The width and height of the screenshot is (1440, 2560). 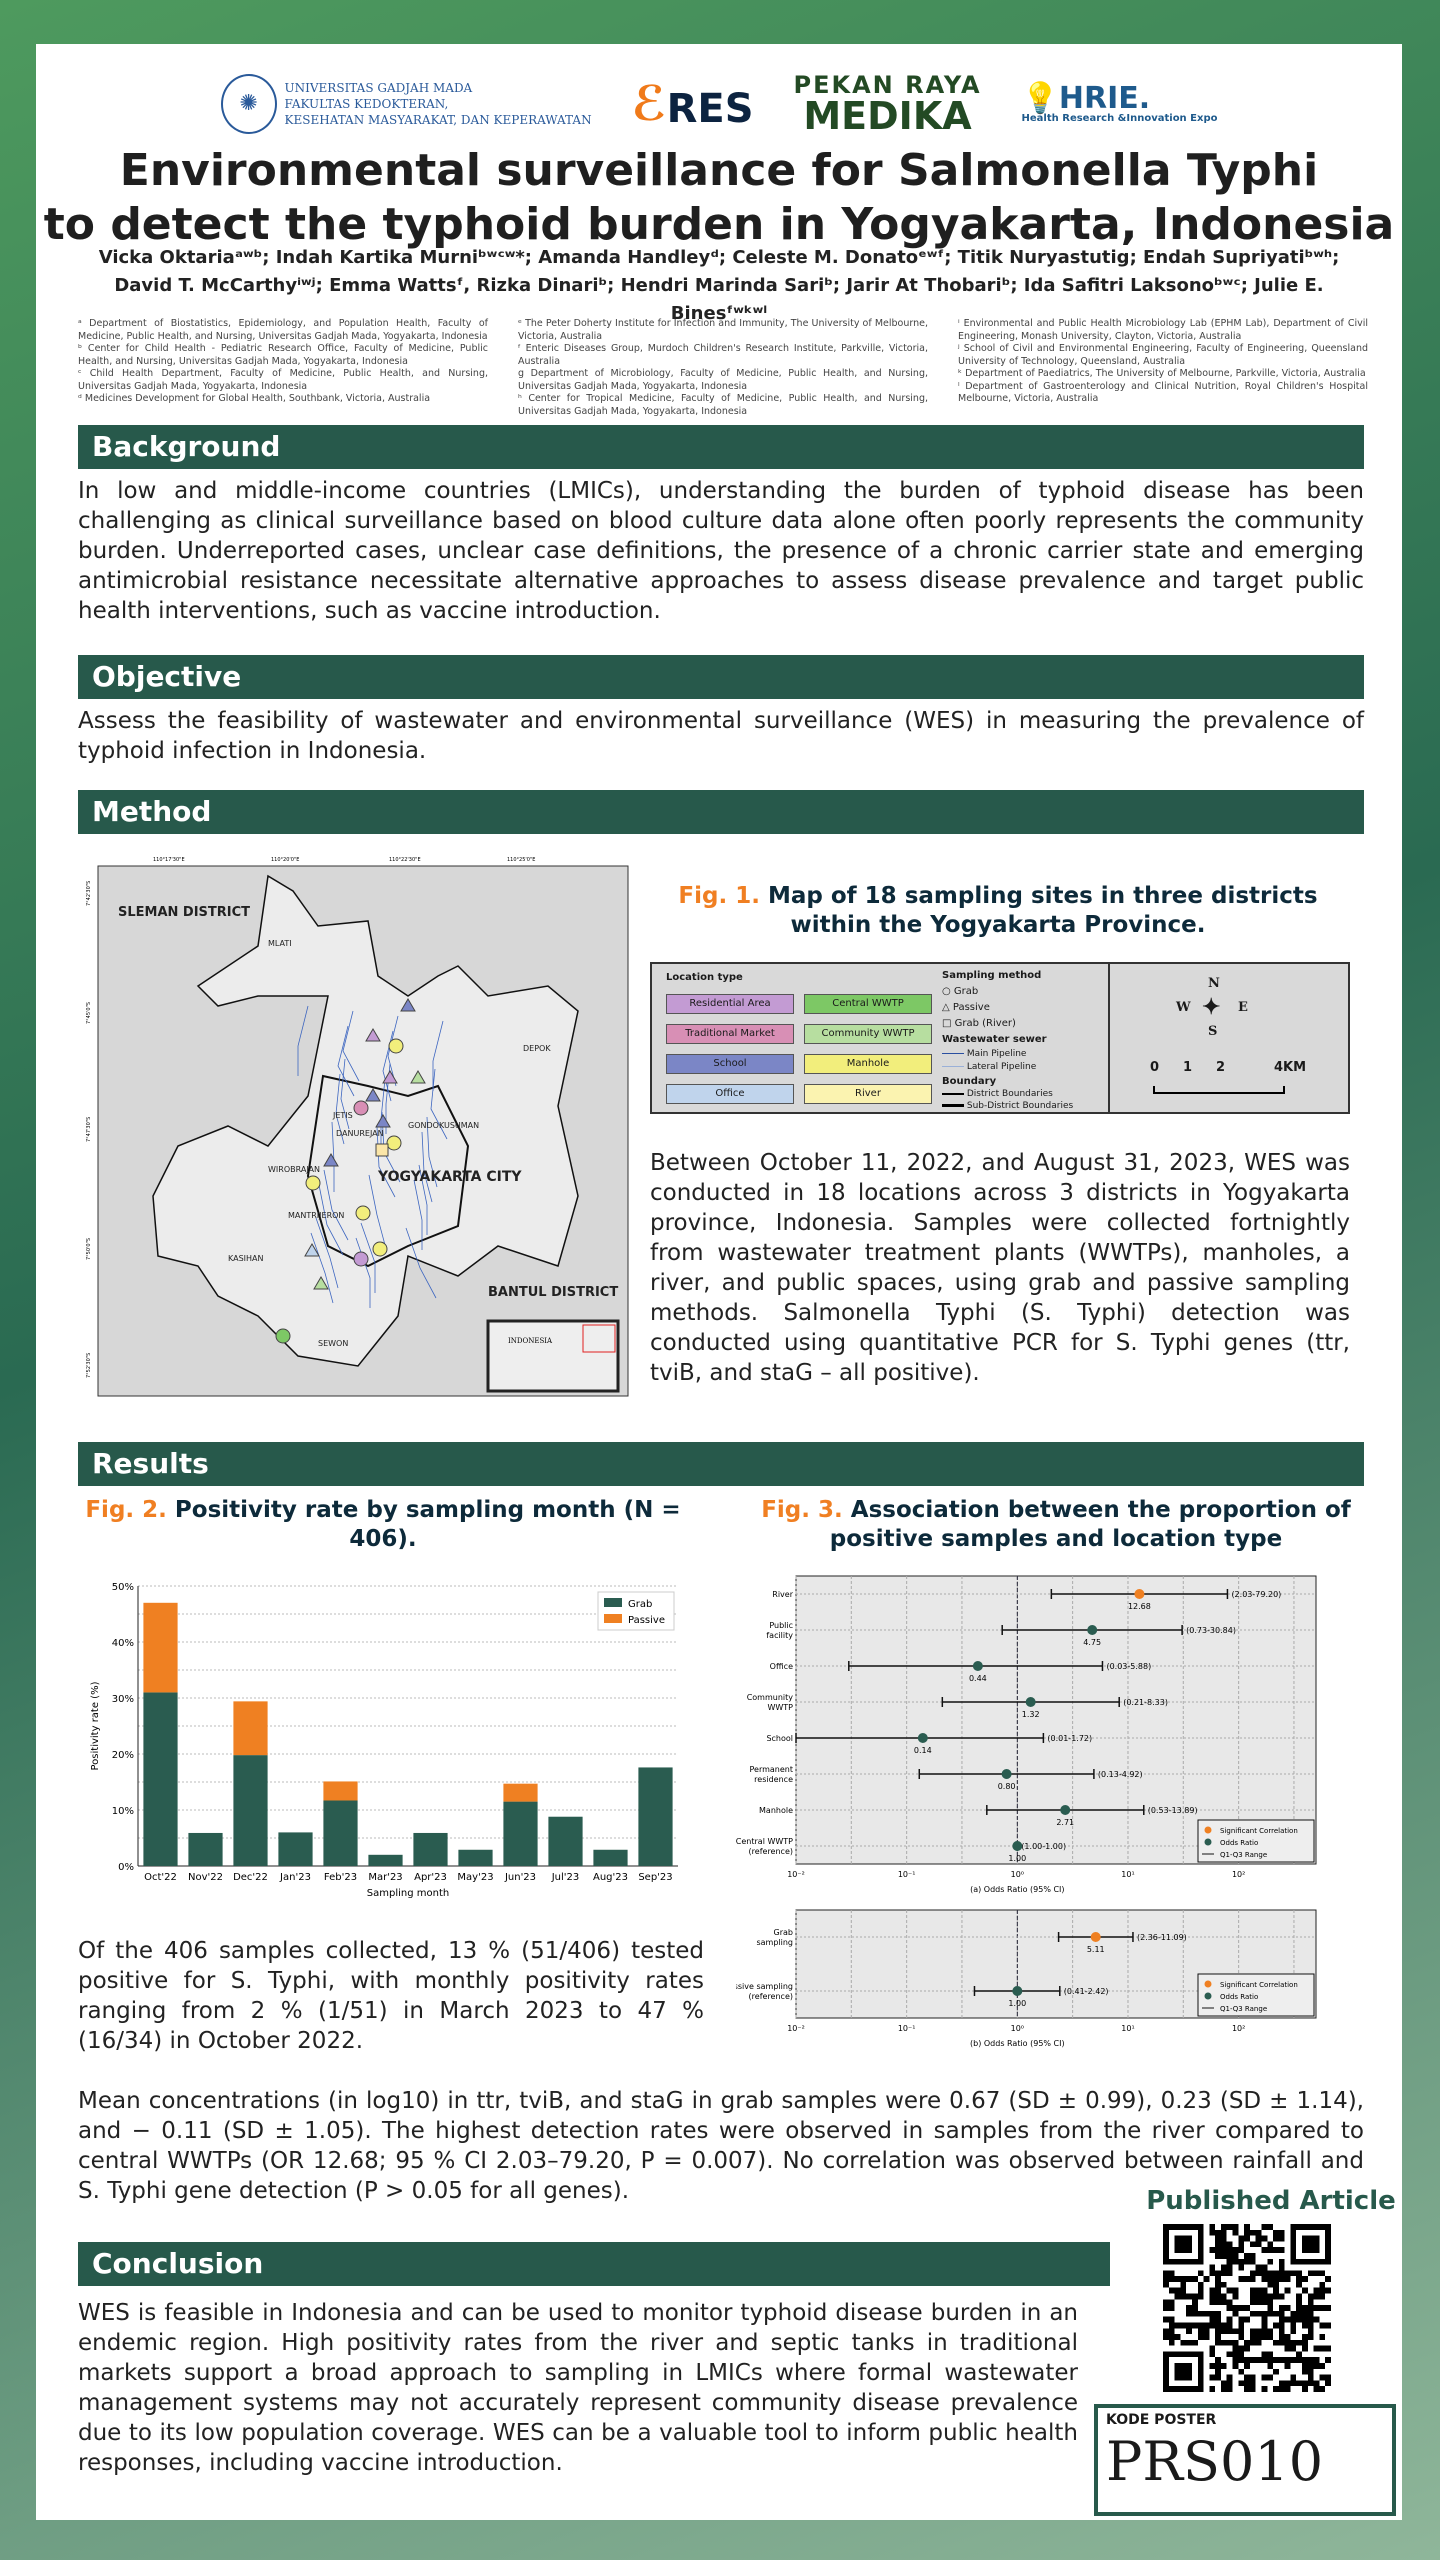 What do you see at coordinates (868, 1004) in the screenshot?
I see `location-type-swatch: Central WWTP` at bounding box center [868, 1004].